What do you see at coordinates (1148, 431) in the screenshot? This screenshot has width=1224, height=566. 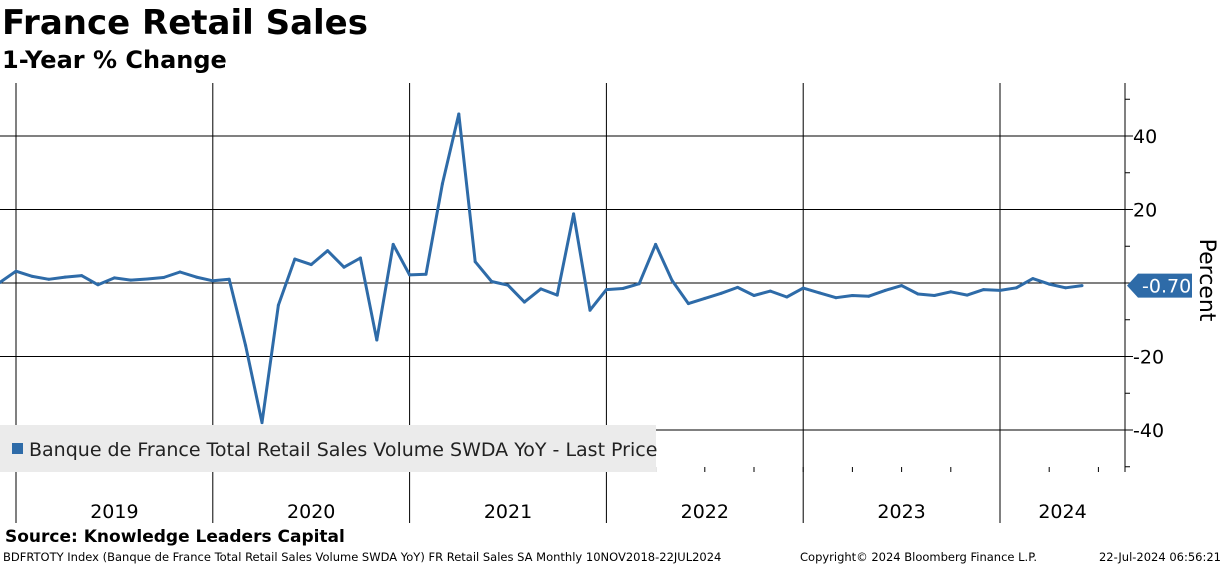 I see `y-tick-label: -40` at bounding box center [1148, 431].